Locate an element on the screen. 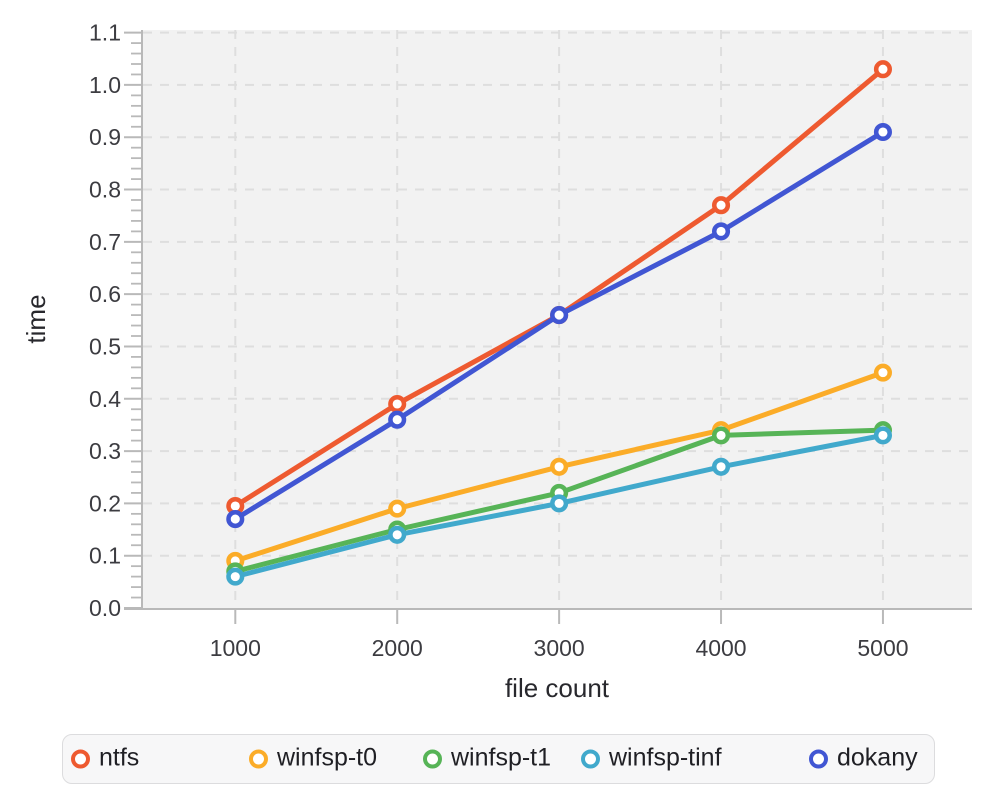  y-tick-label: 0.7 is located at coordinates (105, 242).